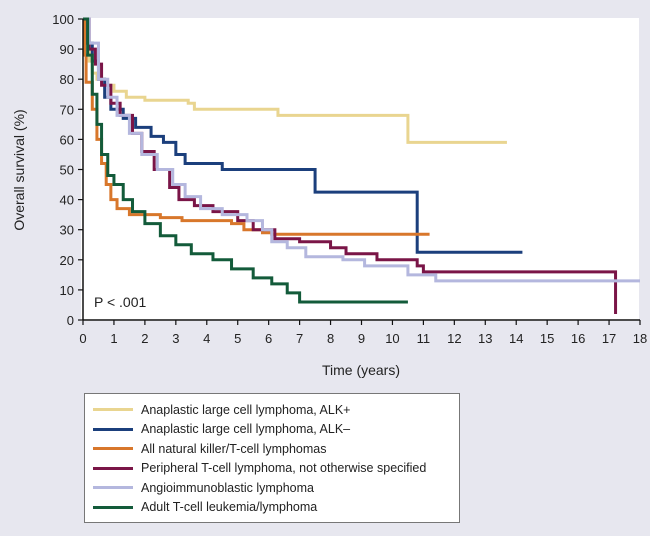 The width and height of the screenshot is (650, 536). What do you see at coordinates (485, 338) in the screenshot?
I see `x-tick-label: 13` at bounding box center [485, 338].